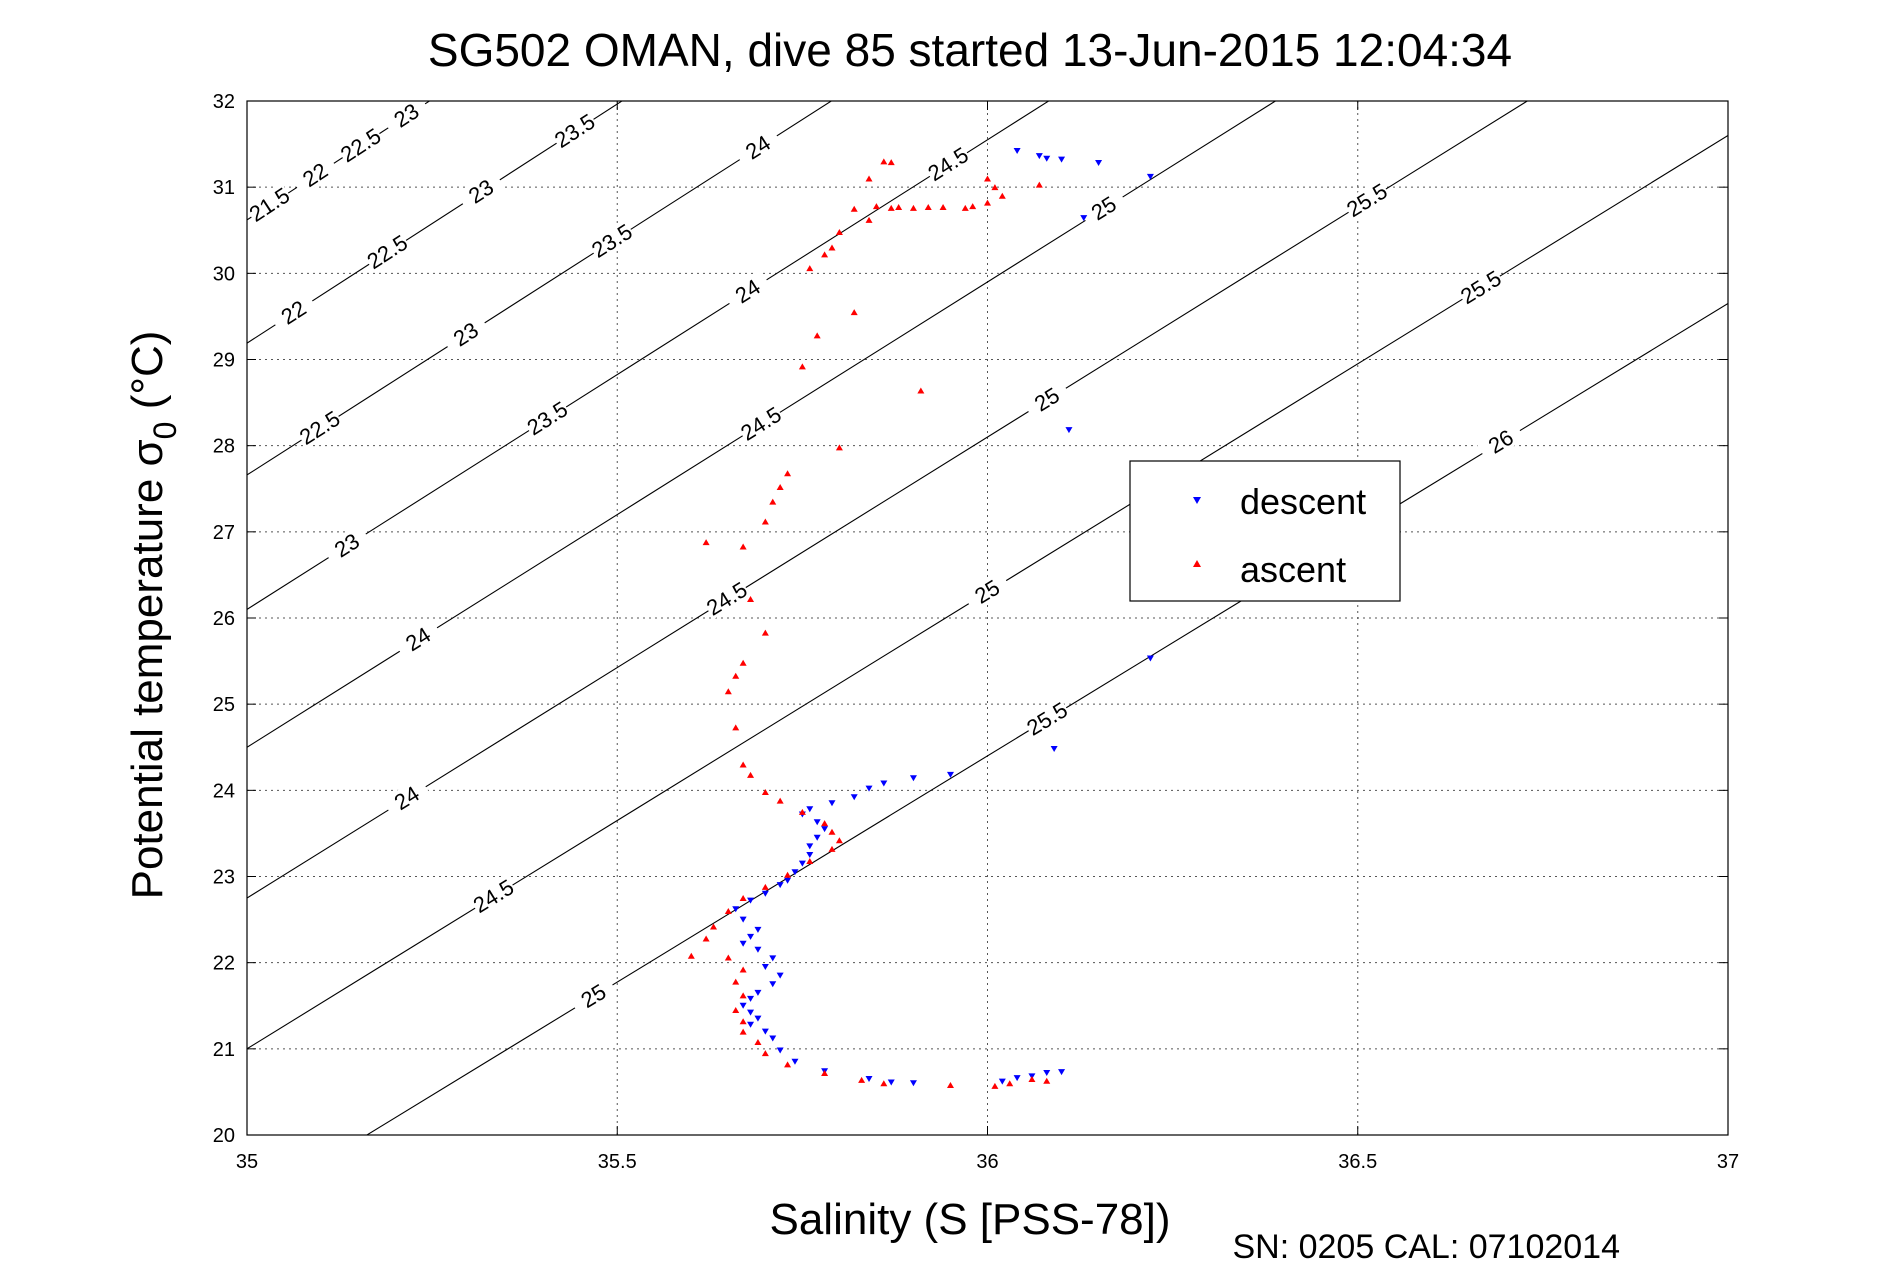 The image size is (1891, 1262). I want to click on x-axis-label: Salinity (S [PSS-78]), so click(969, 1219).